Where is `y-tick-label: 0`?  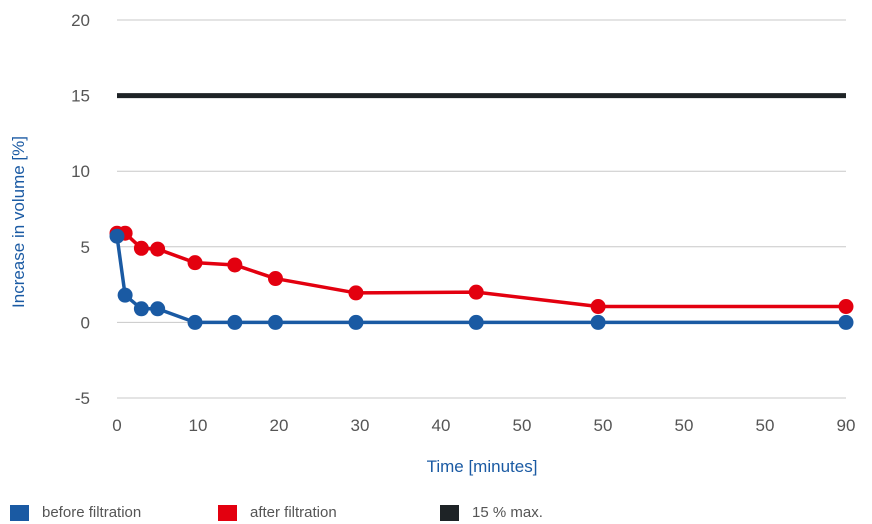
y-tick-label: 0 is located at coordinates (85, 322).